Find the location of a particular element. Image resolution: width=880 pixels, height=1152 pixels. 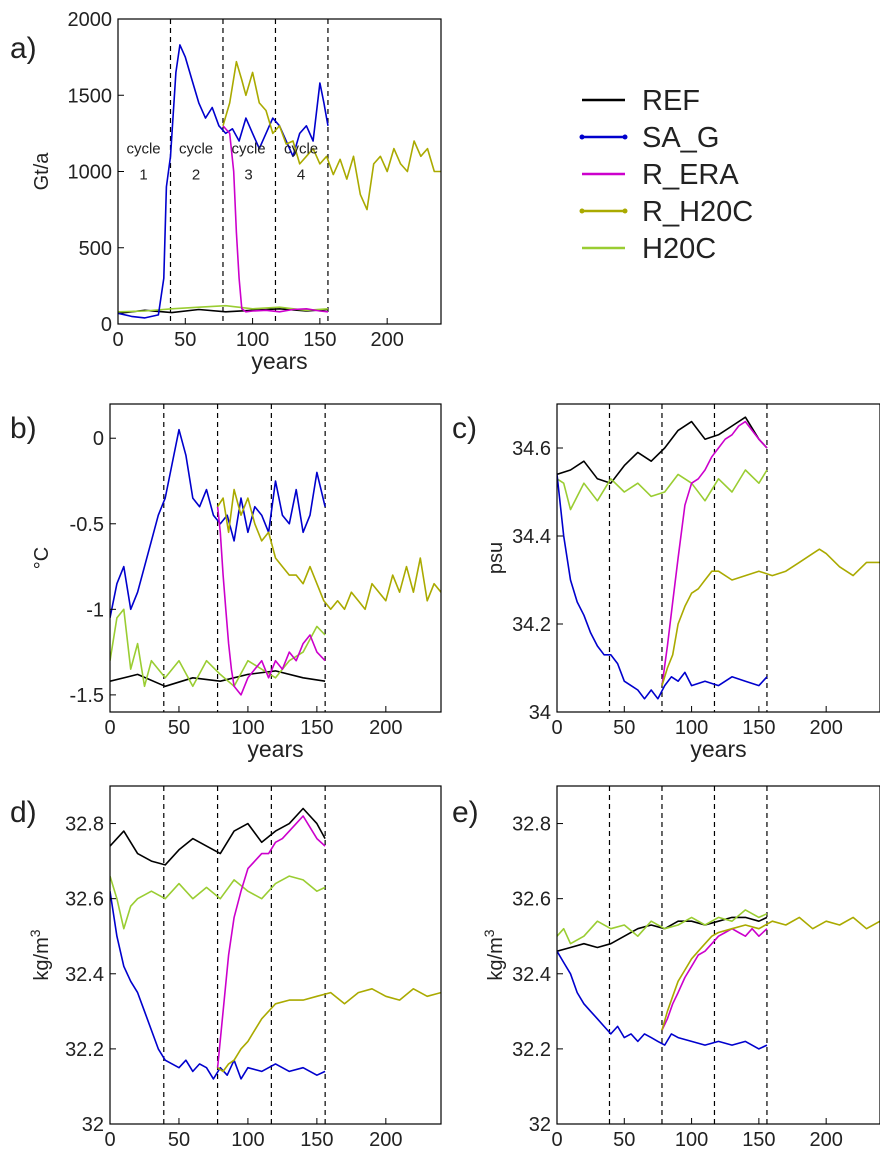

y-axis-label: psu is located at coordinates (496, 558).